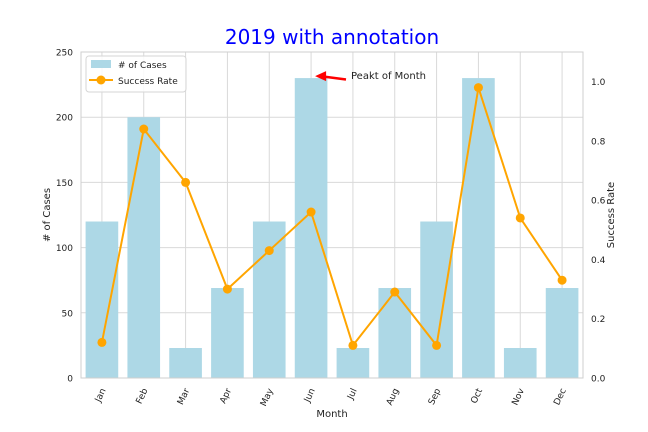 The height and width of the screenshot is (432, 648). I want to click on right-axis-ticks: 0.0 0.2 0.4 0.6 0.8 1.0, so click(598, 231).